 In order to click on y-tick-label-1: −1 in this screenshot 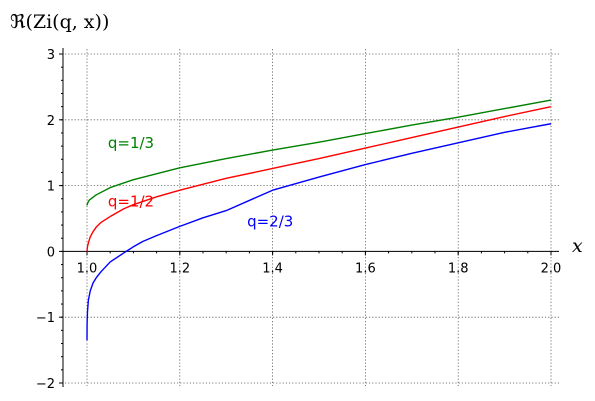, I will do `click(45, 318)`.